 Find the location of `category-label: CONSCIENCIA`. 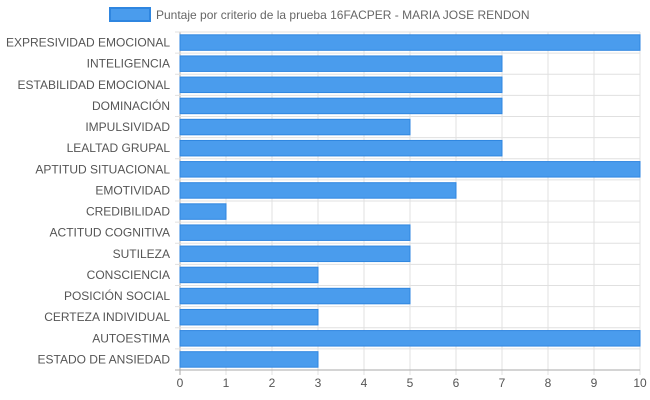

category-label: CONSCIENCIA is located at coordinates (128, 275).